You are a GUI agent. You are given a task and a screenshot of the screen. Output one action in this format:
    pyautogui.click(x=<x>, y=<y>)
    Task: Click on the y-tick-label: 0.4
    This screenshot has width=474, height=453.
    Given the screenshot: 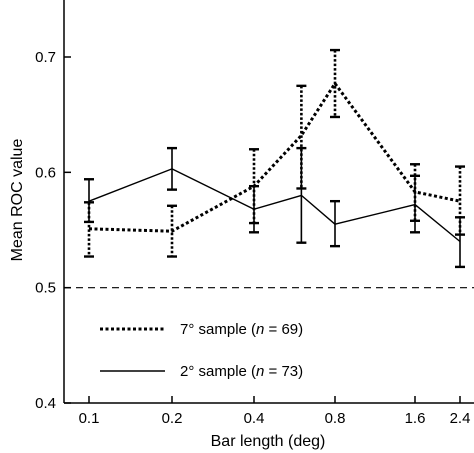 What is the action you would take?
    pyautogui.click(x=45, y=403)
    